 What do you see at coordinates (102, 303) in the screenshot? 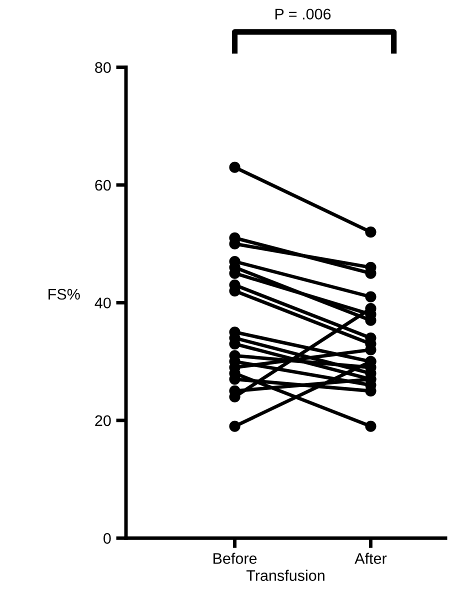
I see `y-tick-label: 40` at bounding box center [102, 303].